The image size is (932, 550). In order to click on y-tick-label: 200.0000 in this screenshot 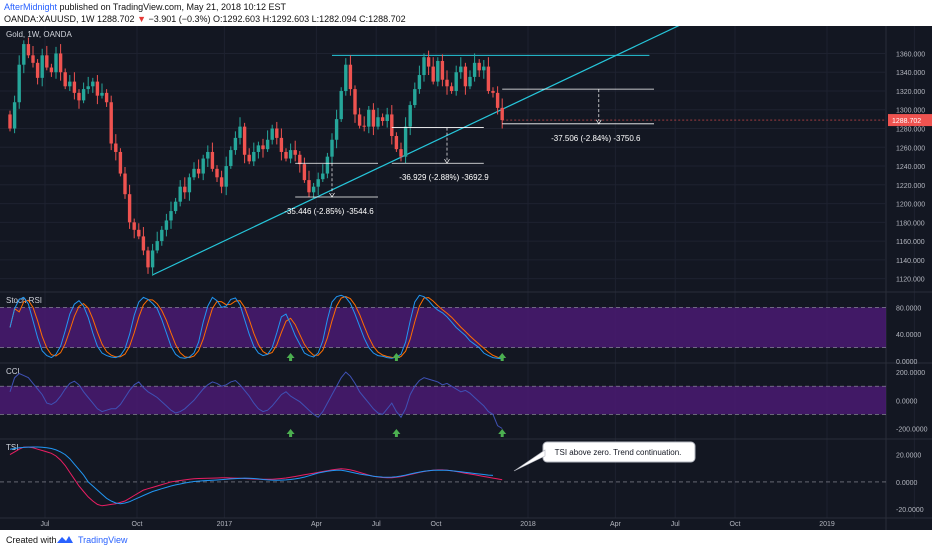, I will do `click(910, 373)`.